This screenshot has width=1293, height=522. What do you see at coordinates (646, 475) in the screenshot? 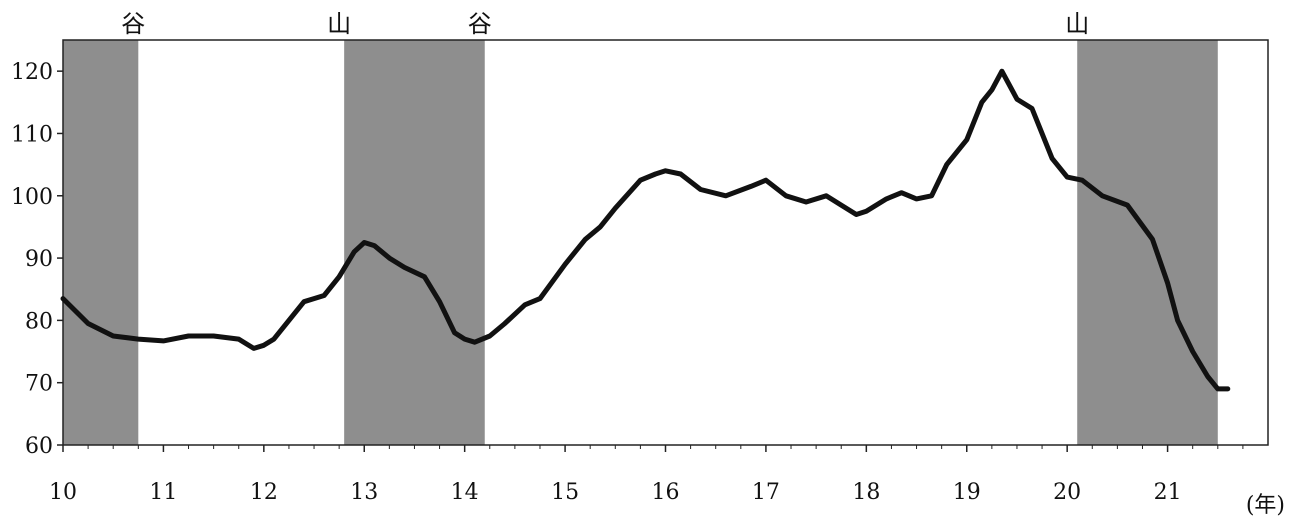
I see `x-axis: 10 11 12 13 14 15 16 17 18 19 20 21` at bounding box center [646, 475].